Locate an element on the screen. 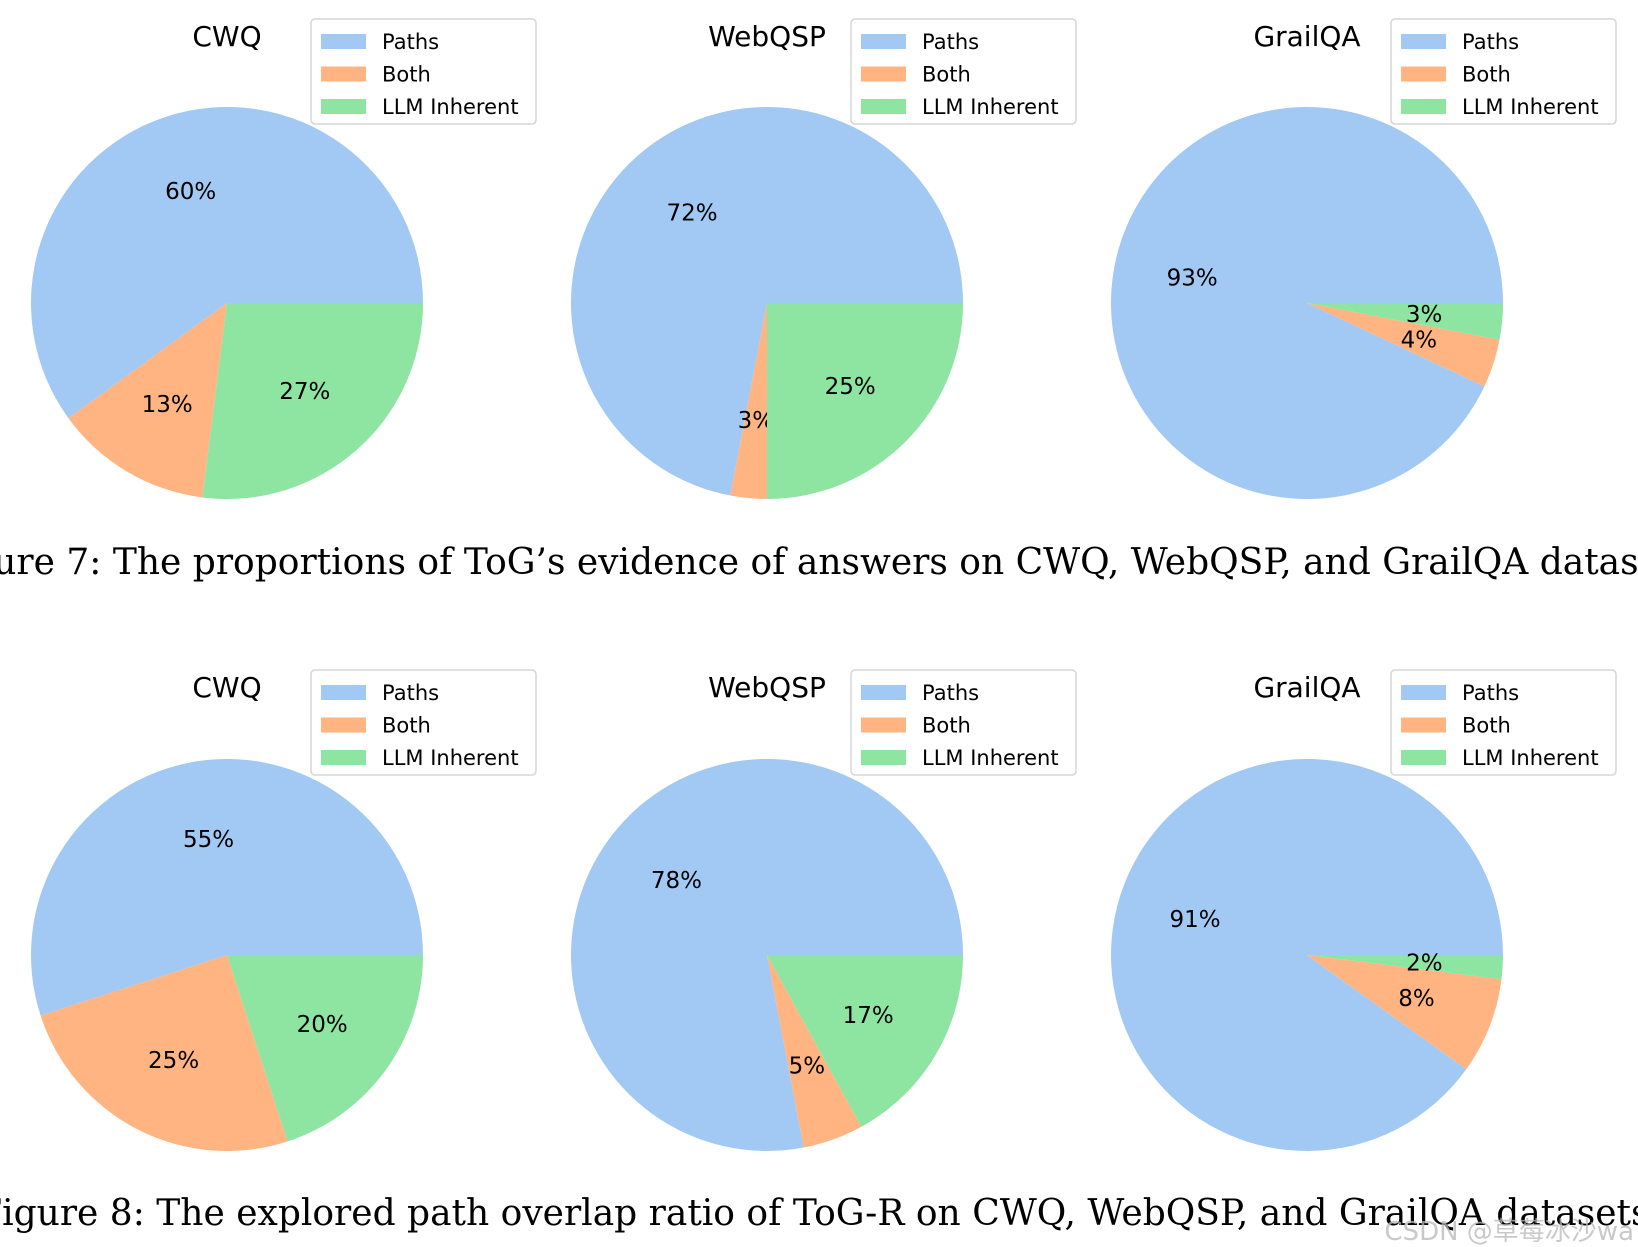 This screenshot has height=1247, width=1638. fig7-grailqa-title: GrailQA is located at coordinates (1306, 36).